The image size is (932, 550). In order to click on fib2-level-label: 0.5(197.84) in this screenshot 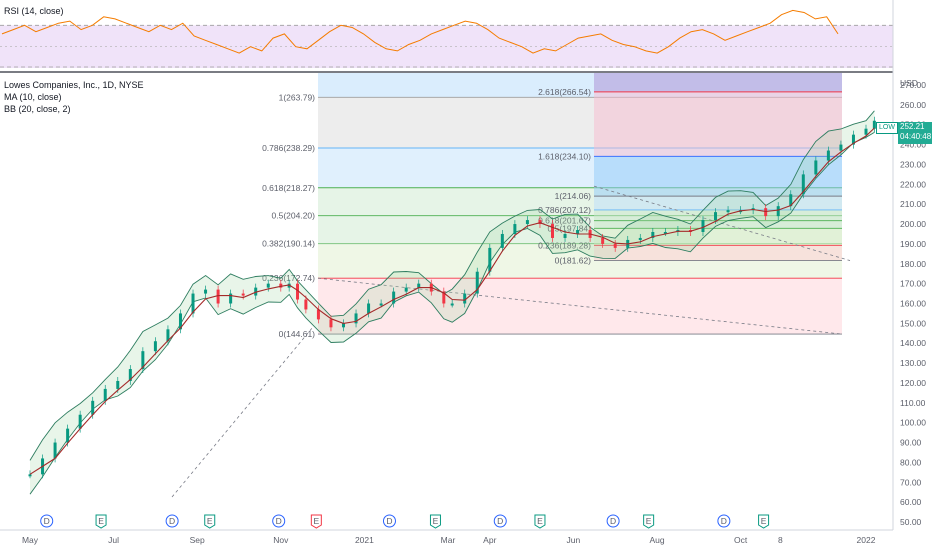, I will do `click(570, 228)`.